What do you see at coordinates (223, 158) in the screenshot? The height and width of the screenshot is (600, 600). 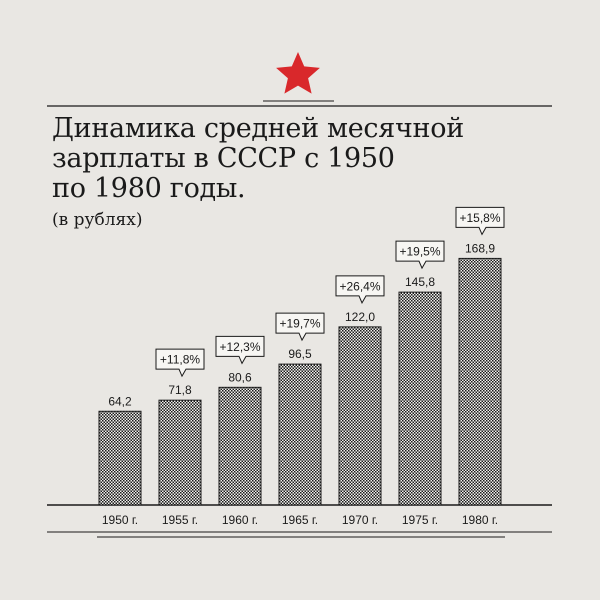 I see `title-line-2: зарплаты в СССР с 1950` at bounding box center [223, 158].